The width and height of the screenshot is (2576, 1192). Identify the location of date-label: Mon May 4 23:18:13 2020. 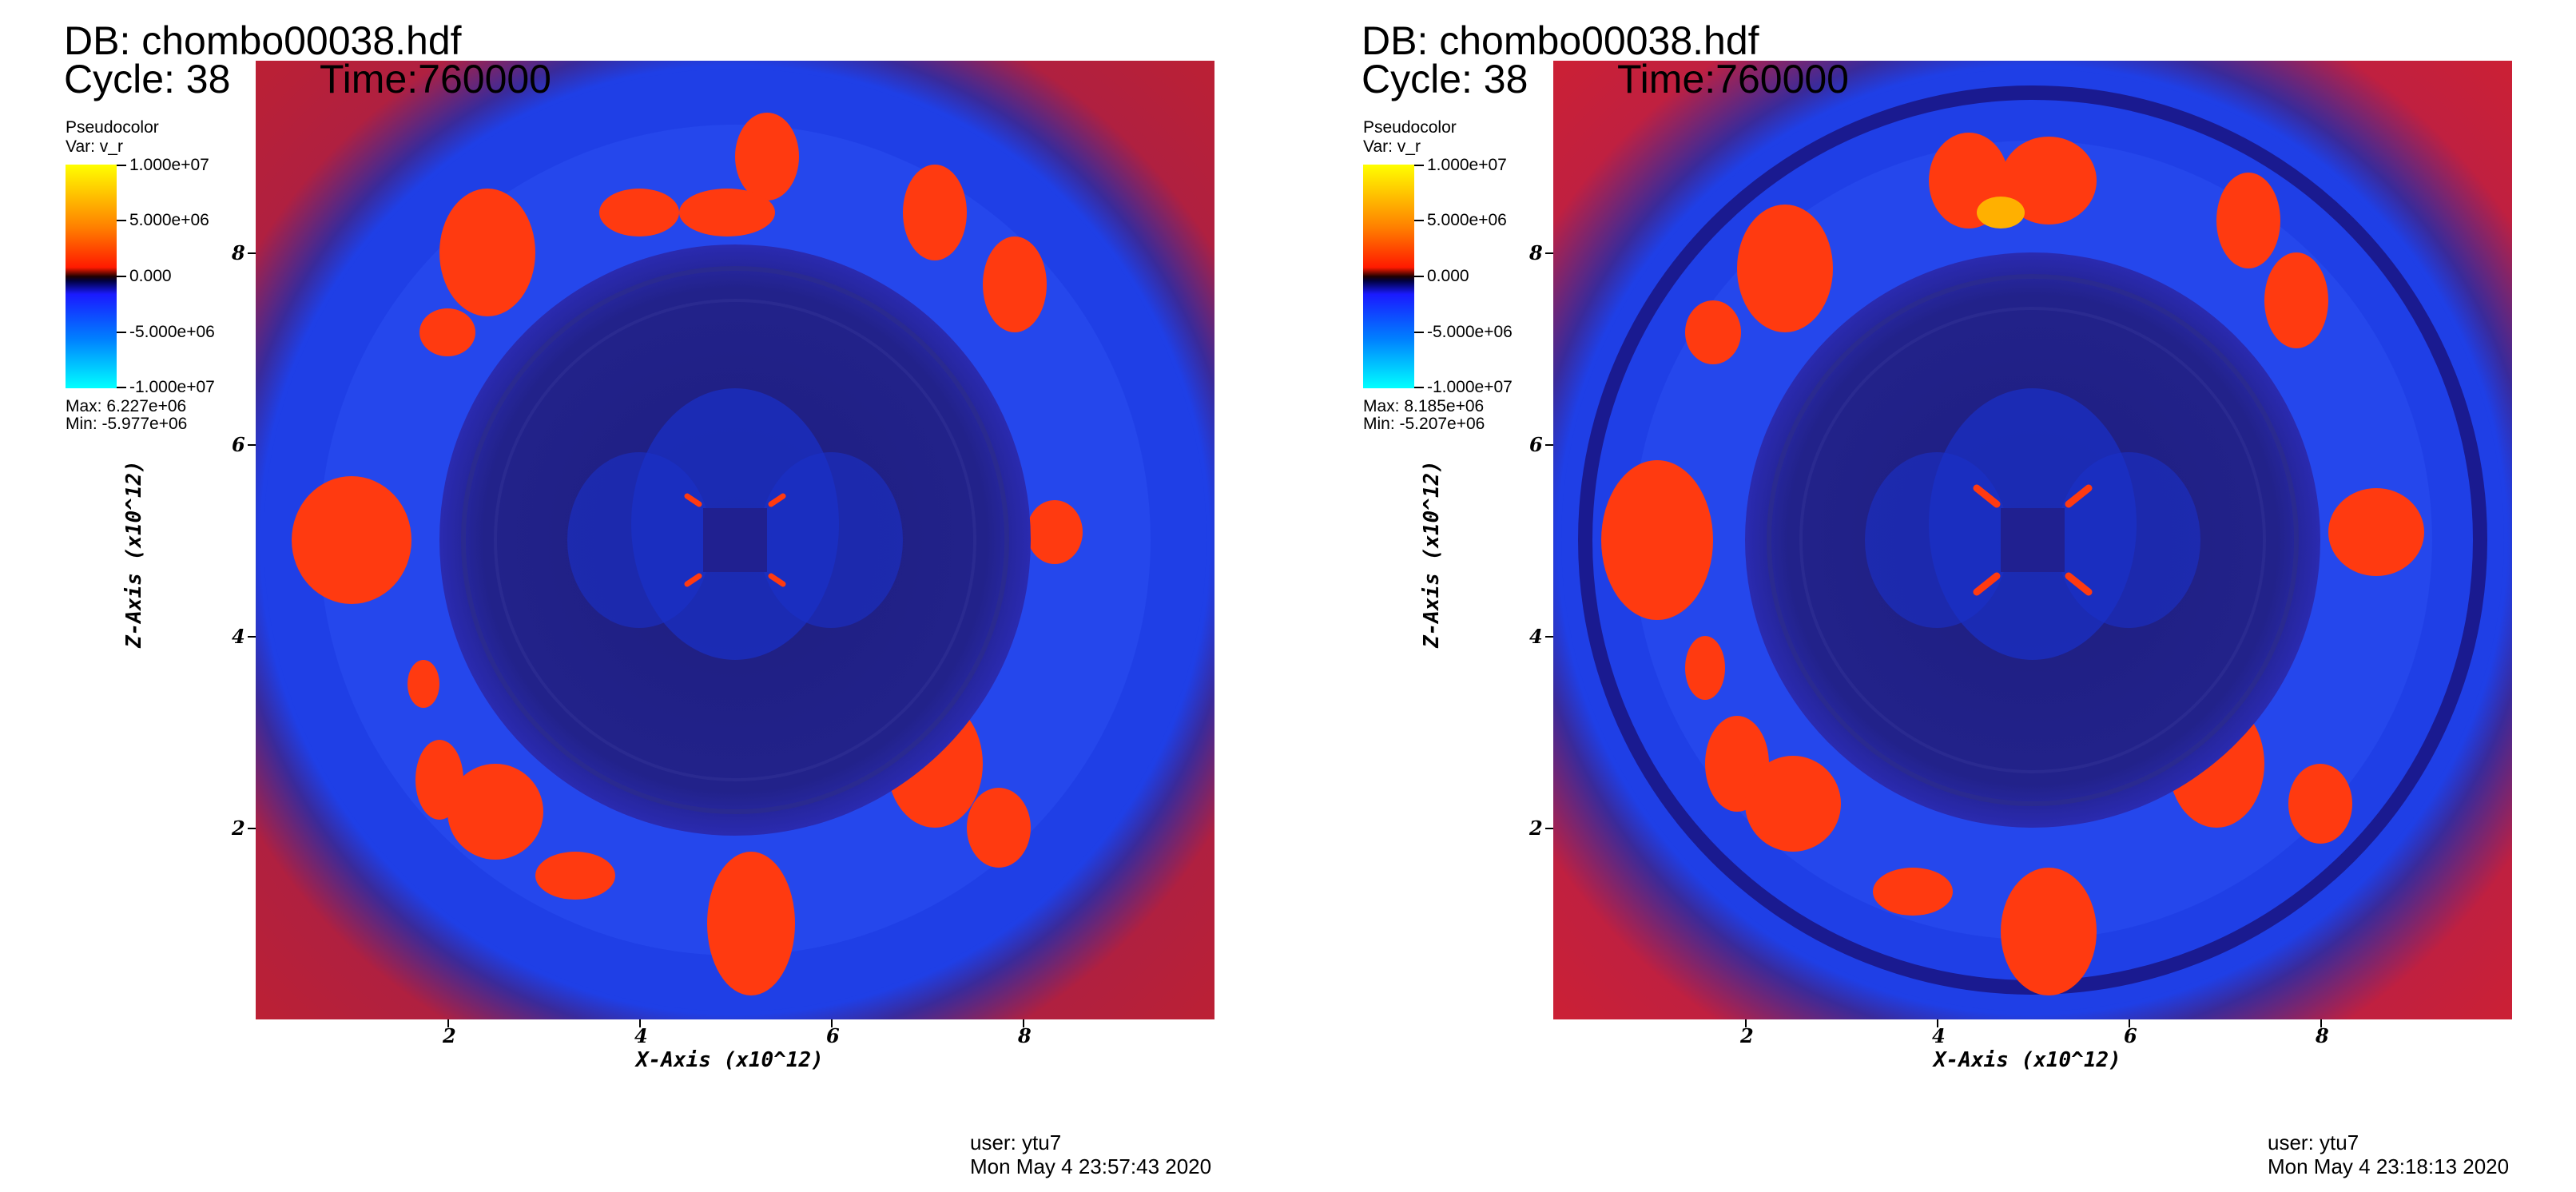
(2389, 1166).